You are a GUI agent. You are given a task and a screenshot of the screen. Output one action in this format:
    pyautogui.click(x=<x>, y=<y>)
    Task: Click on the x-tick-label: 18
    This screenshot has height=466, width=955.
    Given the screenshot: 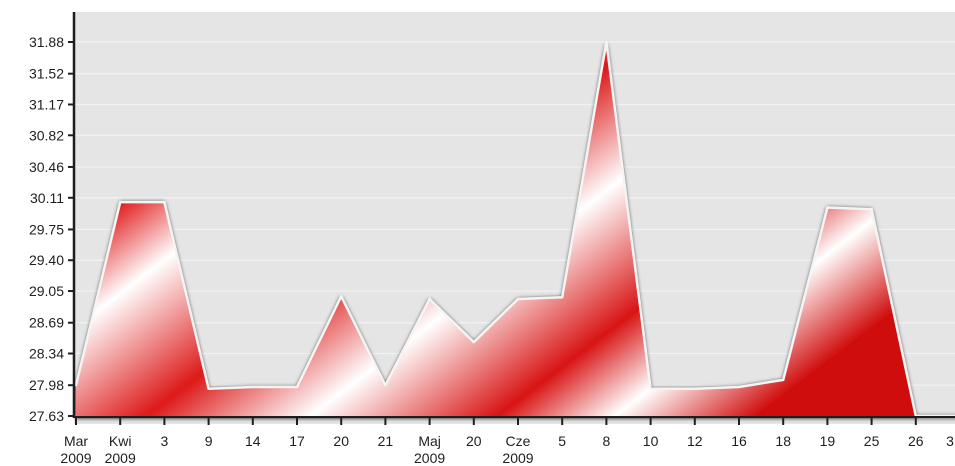 What is the action you would take?
    pyautogui.click(x=783, y=441)
    